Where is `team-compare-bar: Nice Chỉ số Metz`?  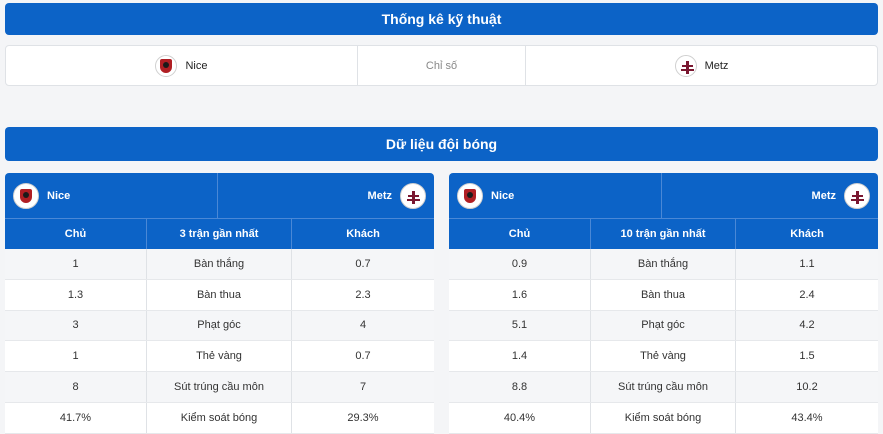
team-compare-bar: Nice Chỉ số Metz is located at coordinates (441, 65).